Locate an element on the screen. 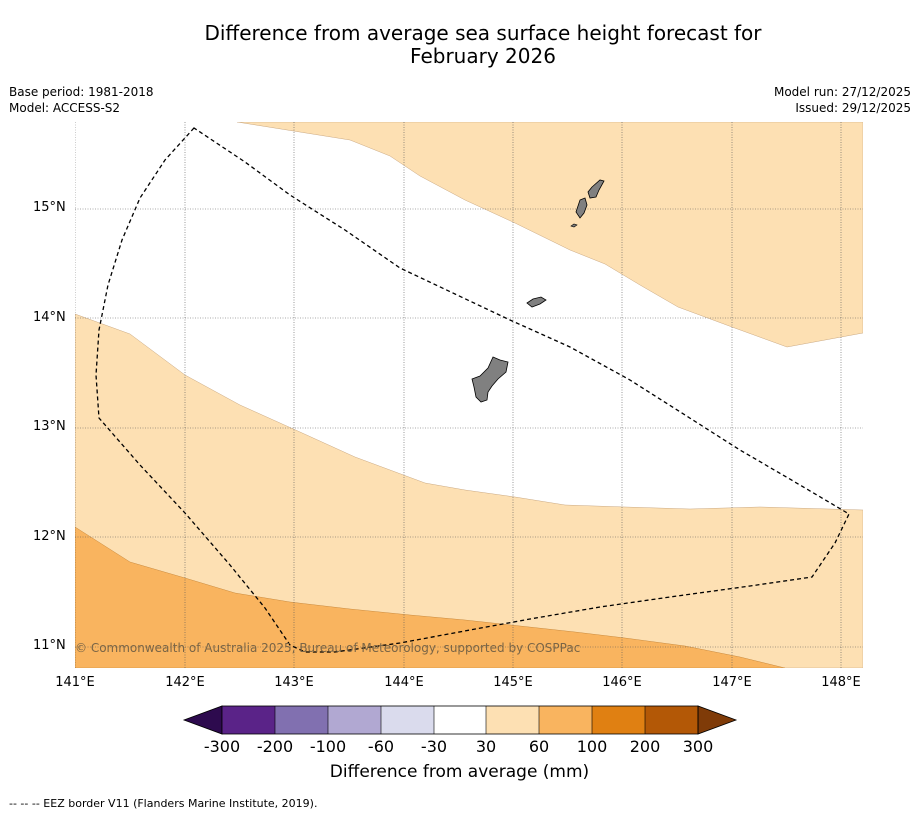 The image size is (919, 816). colorbar-tick: -200 is located at coordinates (275, 746).